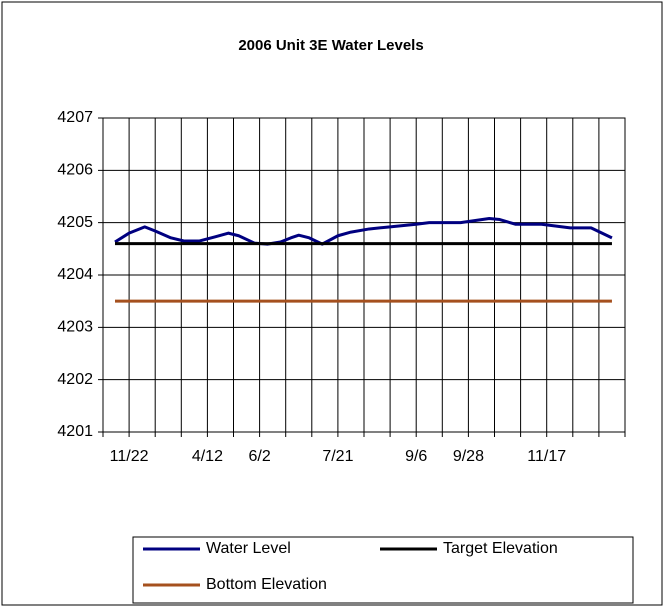  Describe the element at coordinates (266, 584) in the screenshot. I see `legend-label: Bottom Elevation` at that location.